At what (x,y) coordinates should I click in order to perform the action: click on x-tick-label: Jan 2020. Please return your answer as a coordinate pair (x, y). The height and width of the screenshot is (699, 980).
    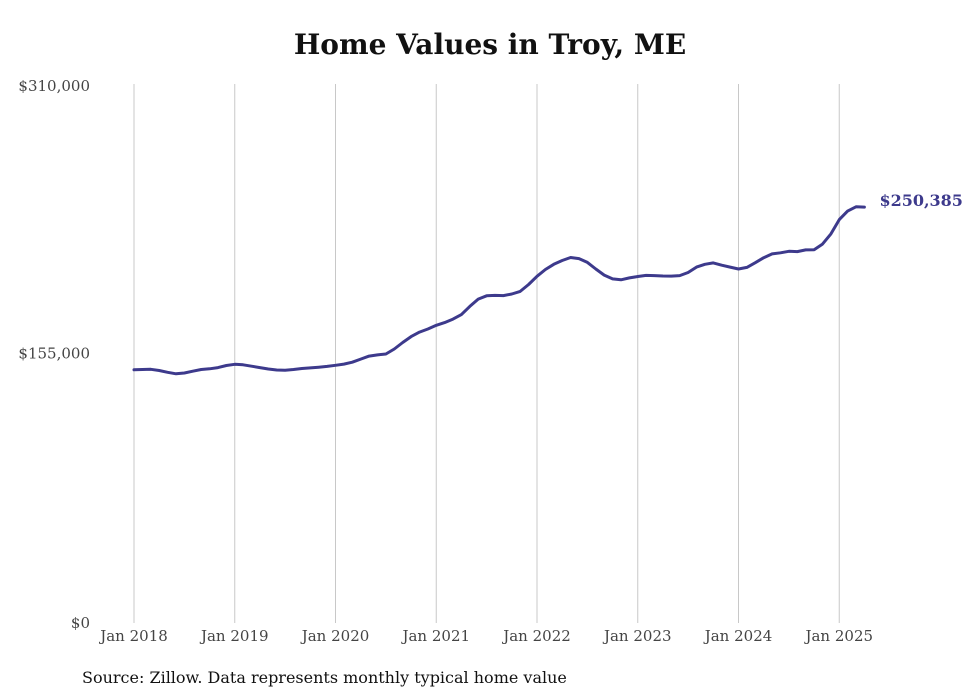
    Looking at the image, I should click on (335, 636).